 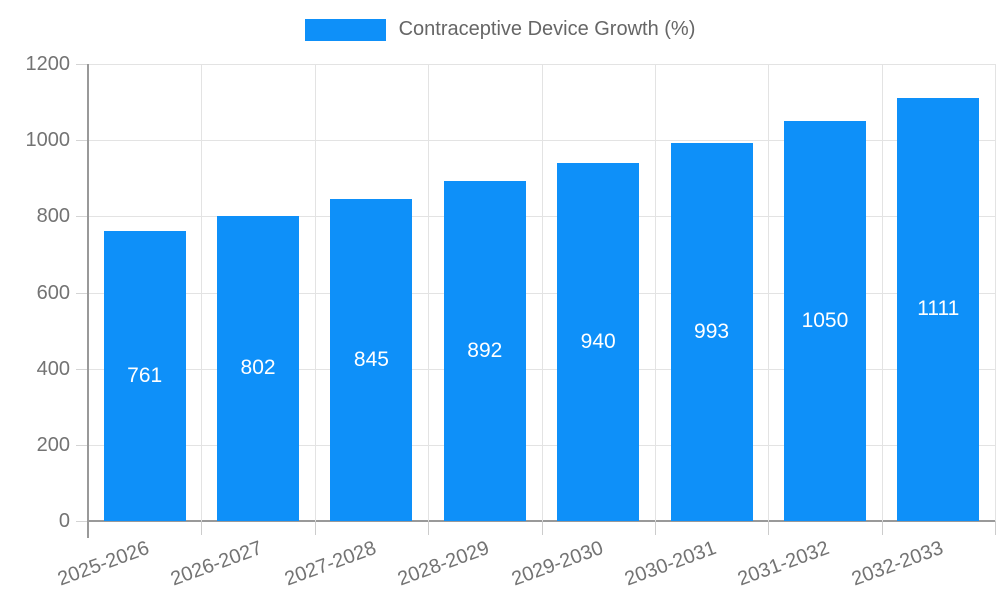 What do you see at coordinates (48, 64) in the screenshot?
I see `y-axis-tick-label: 1200` at bounding box center [48, 64].